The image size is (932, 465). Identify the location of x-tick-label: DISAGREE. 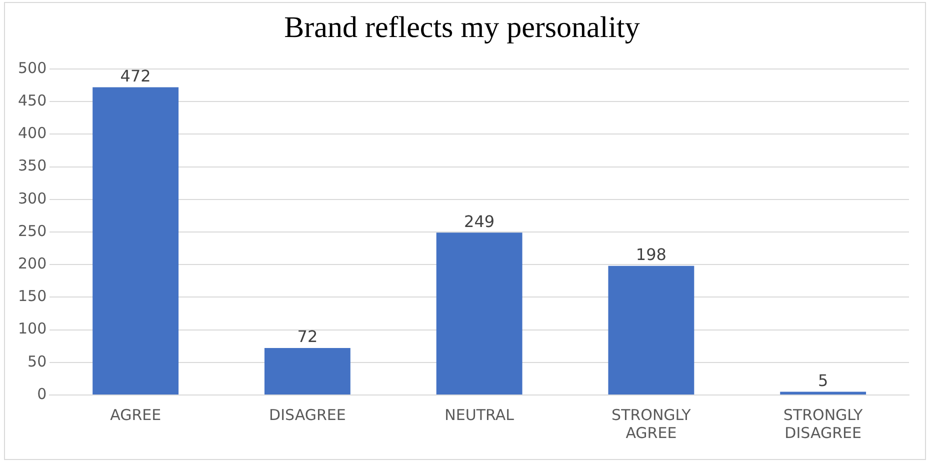
(307, 415).